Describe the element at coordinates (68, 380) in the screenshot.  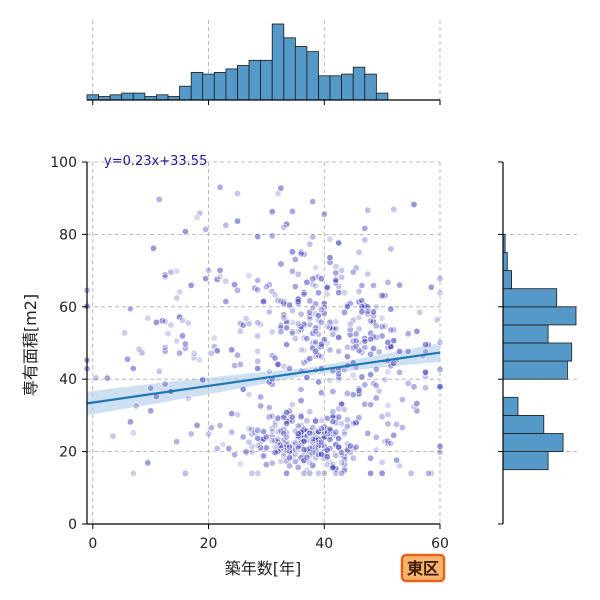
I see `y-tick-label: 40` at that location.